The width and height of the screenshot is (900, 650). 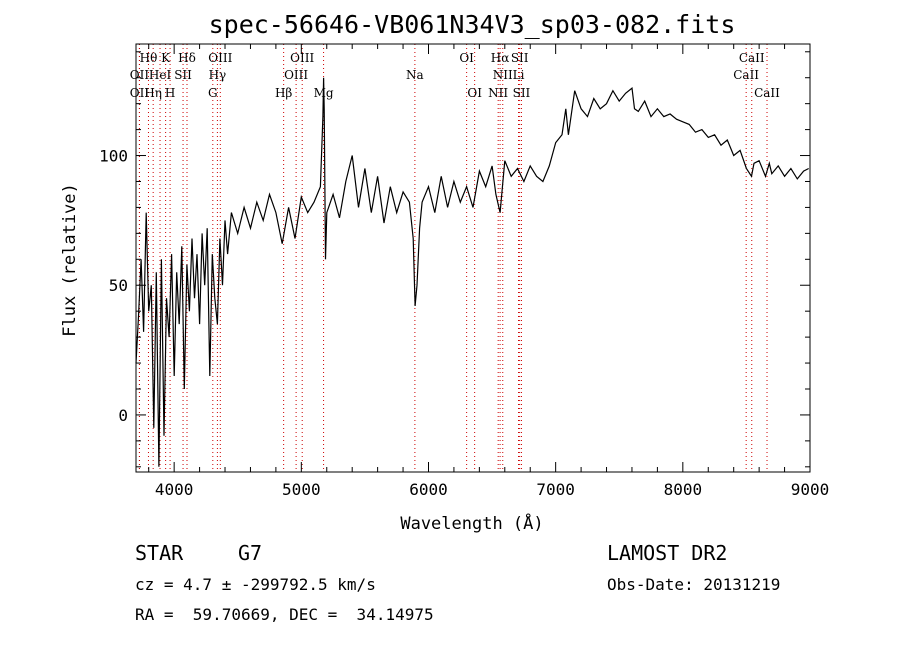 What do you see at coordinates (118, 285) in the screenshot?
I see `y-tick-label-50: 50` at bounding box center [118, 285].